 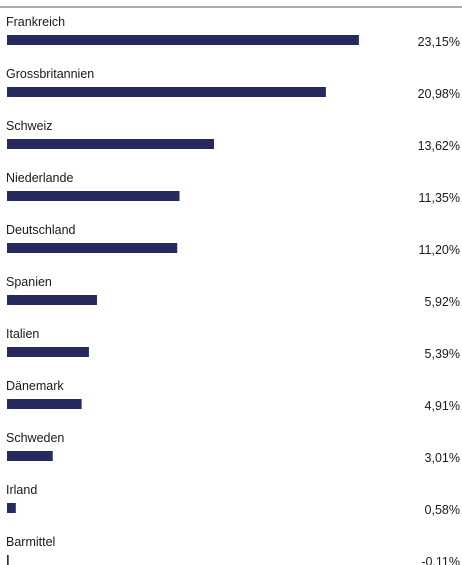 What do you see at coordinates (442, 302) in the screenshot?
I see `value-label-spanien: 5,92%` at bounding box center [442, 302].